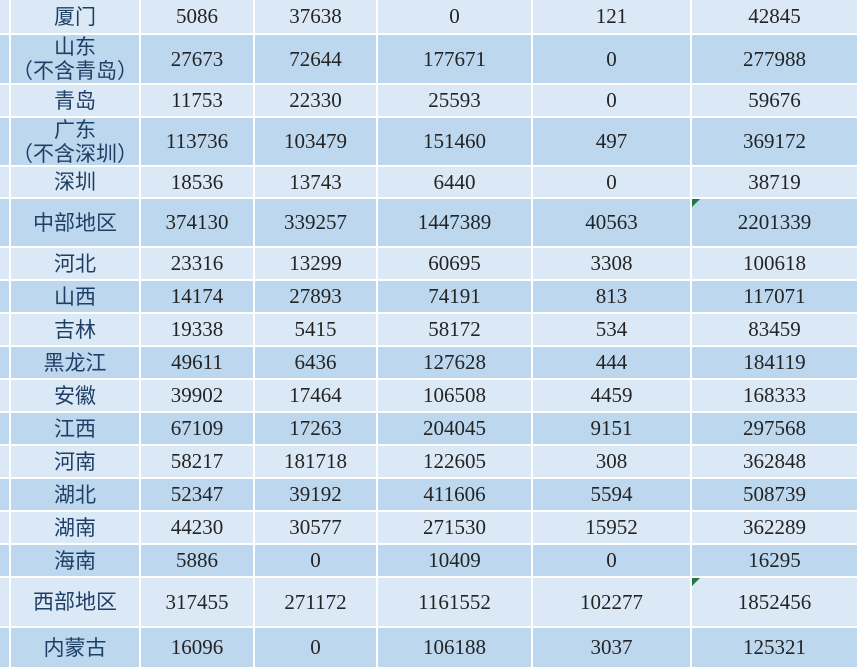  Describe the element at coordinates (75, 141) in the screenshot. I see `region-cell: 广东 （不含深圳）` at that location.